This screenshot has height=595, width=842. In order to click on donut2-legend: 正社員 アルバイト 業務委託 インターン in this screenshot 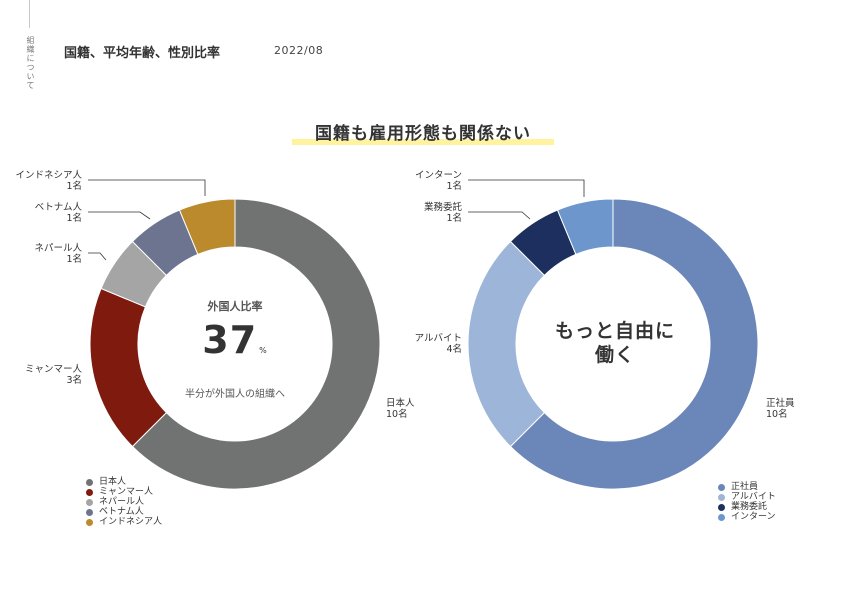, I will do `click(747, 502)`.